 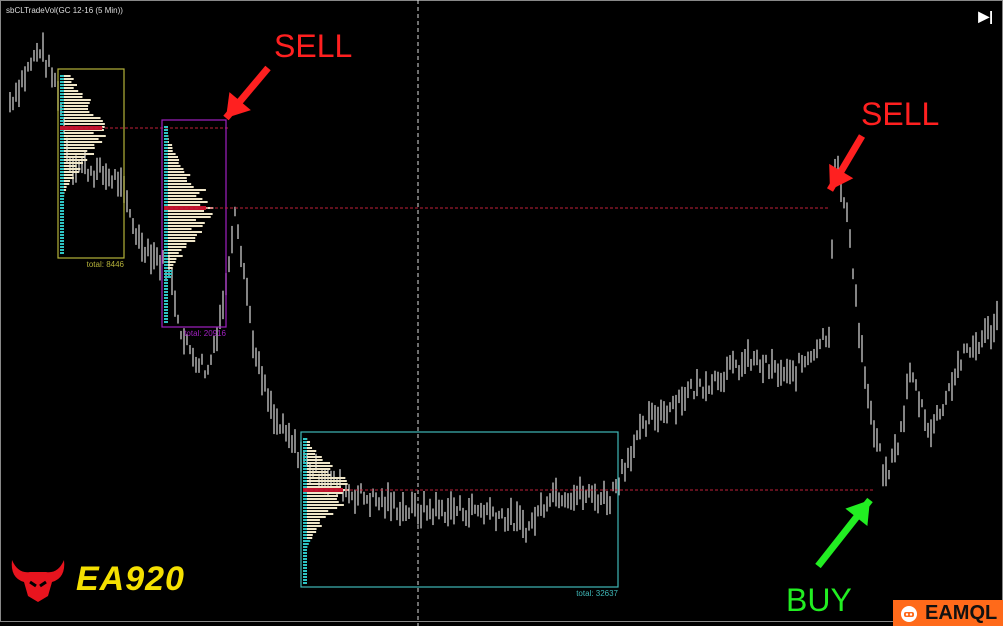 What do you see at coordinates (900, 114) in the screenshot?
I see `sell-label-2: SELL` at bounding box center [900, 114].